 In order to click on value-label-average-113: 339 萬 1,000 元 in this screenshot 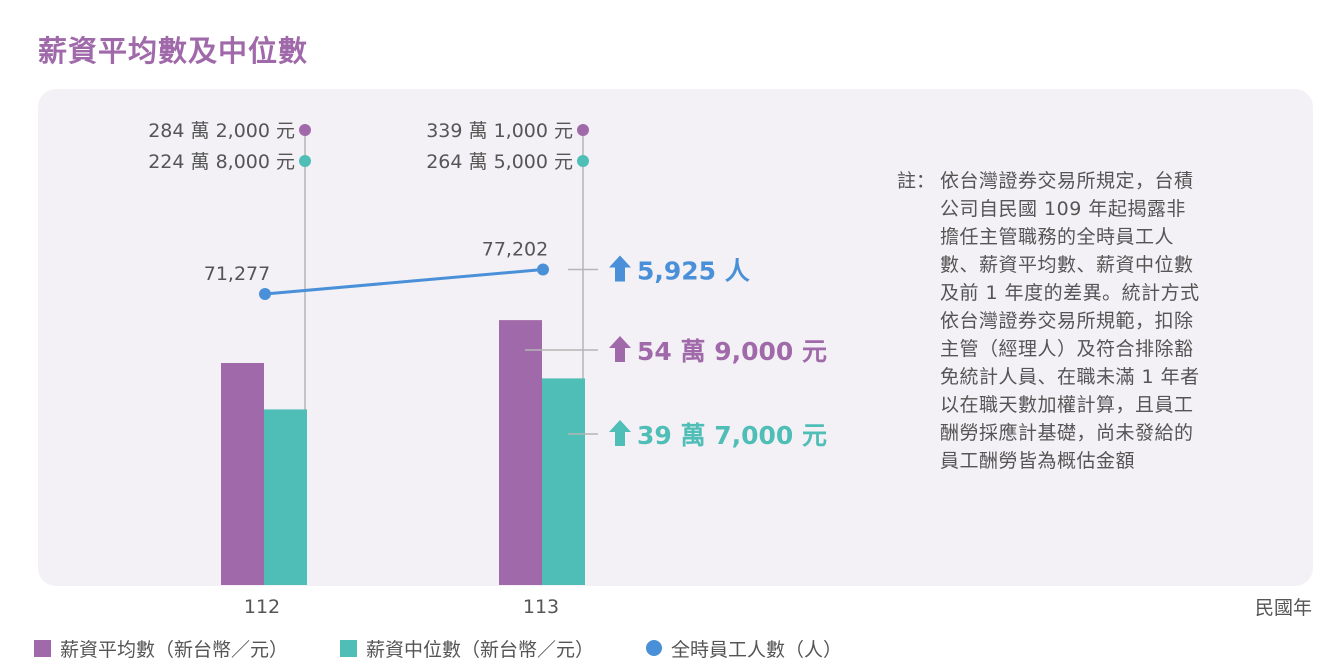, I will do `click(499, 131)`.